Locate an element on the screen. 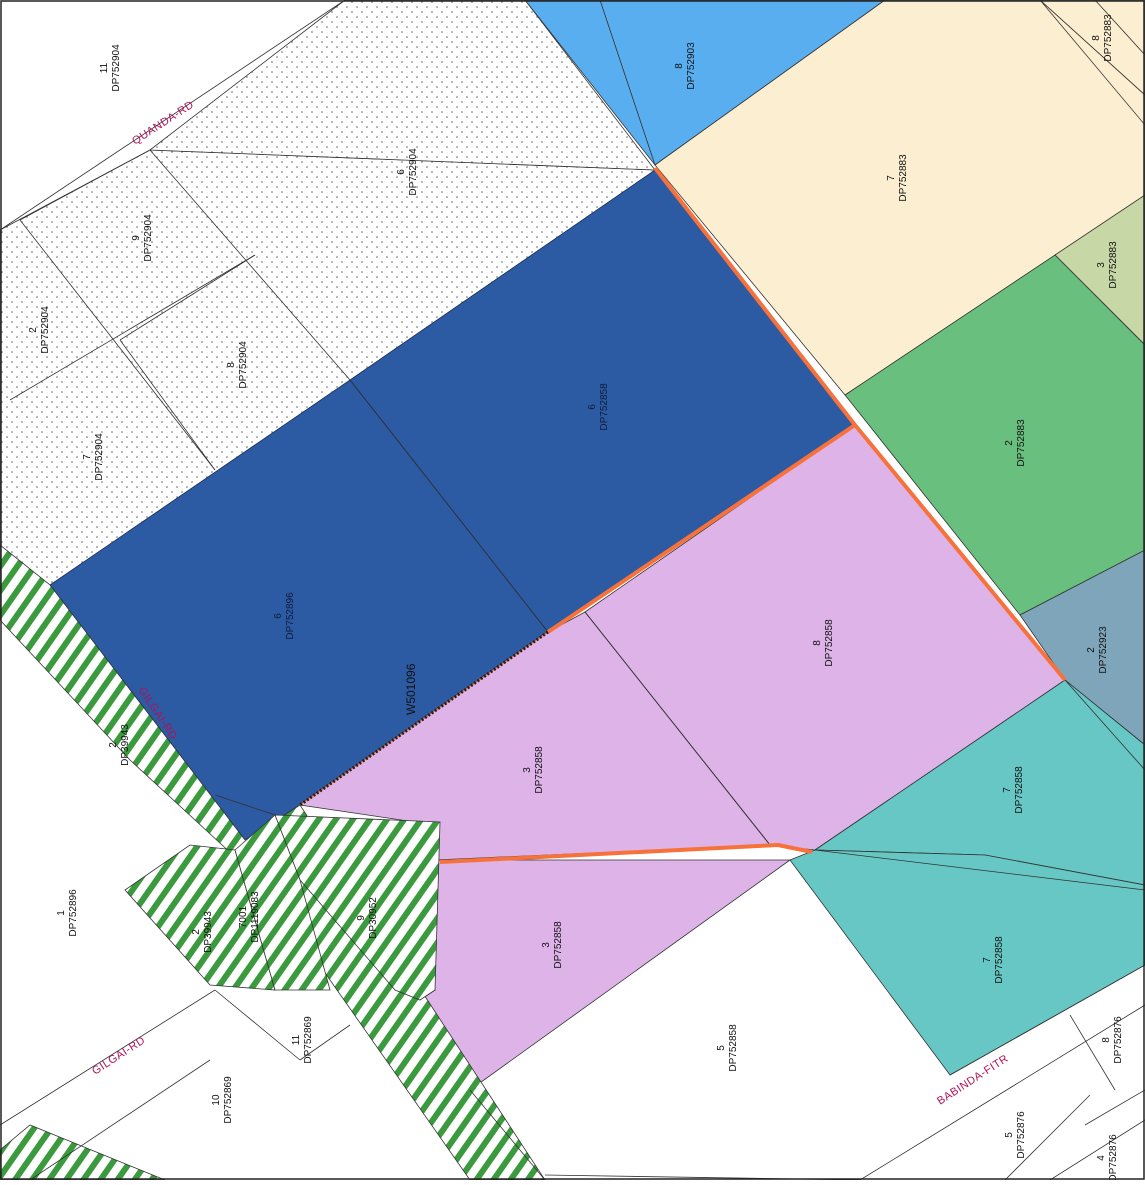  lot-dp: DP1119083 is located at coordinates (255, 917).